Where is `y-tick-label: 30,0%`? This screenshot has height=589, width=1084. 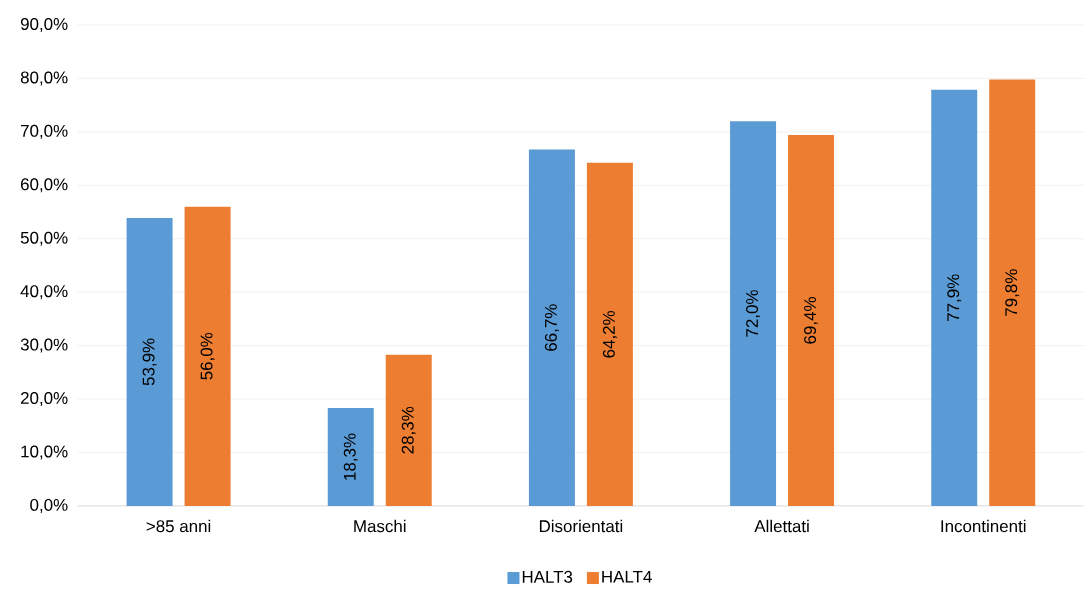 y-tick-label: 30,0% is located at coordinates (44, 345).